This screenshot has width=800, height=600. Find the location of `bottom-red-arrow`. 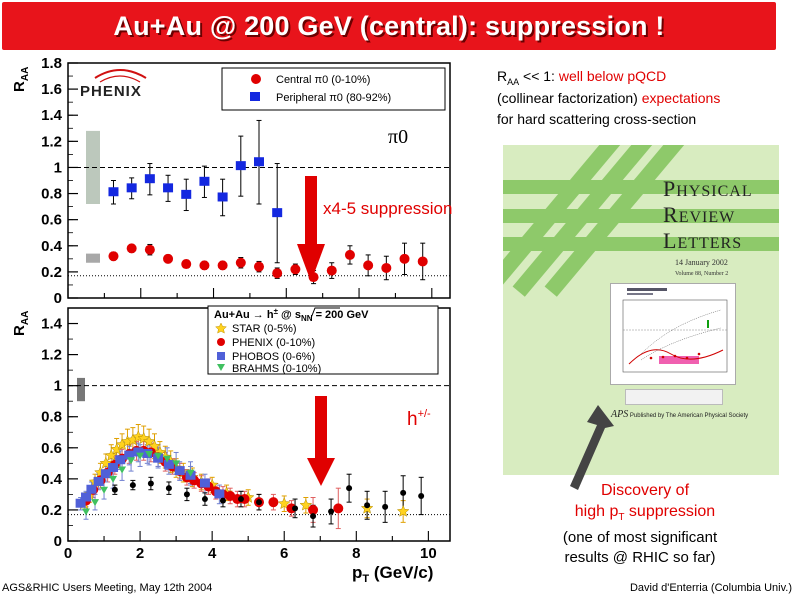

bottom-red-arrow is located at coordinates (321, 441).